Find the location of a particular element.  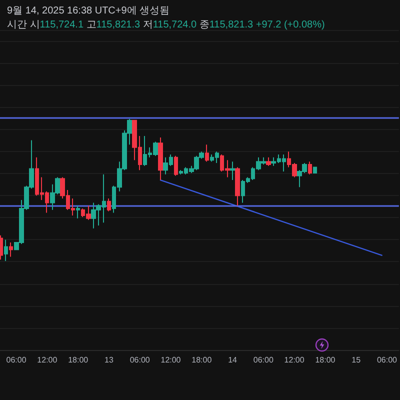

chart-title: 9월 14, 2025 16:38 UTC+9에 생성됨 is located at coordinates (88, 11).